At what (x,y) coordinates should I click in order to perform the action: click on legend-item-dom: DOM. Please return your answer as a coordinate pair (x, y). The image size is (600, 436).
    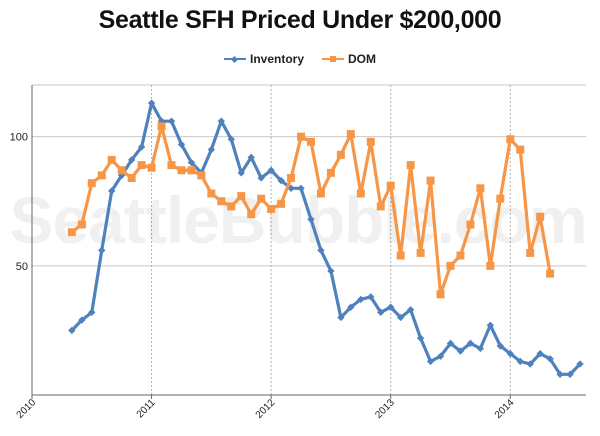
    Looking at the image, I should click on (349, 59).